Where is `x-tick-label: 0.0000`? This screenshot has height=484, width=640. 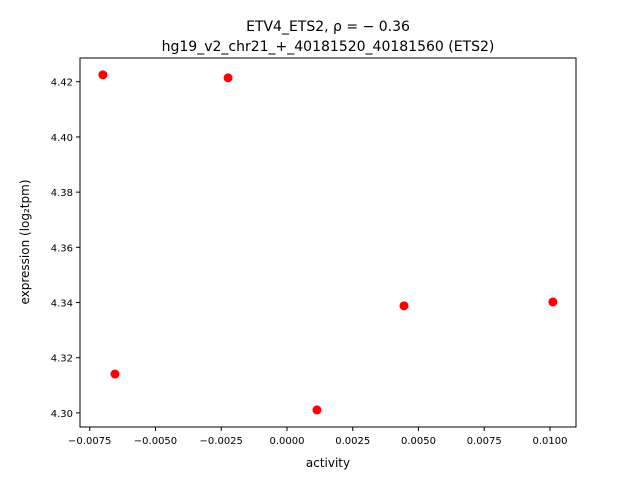
x-tick-label: 0.0000 is located at coordinates (286, 441).